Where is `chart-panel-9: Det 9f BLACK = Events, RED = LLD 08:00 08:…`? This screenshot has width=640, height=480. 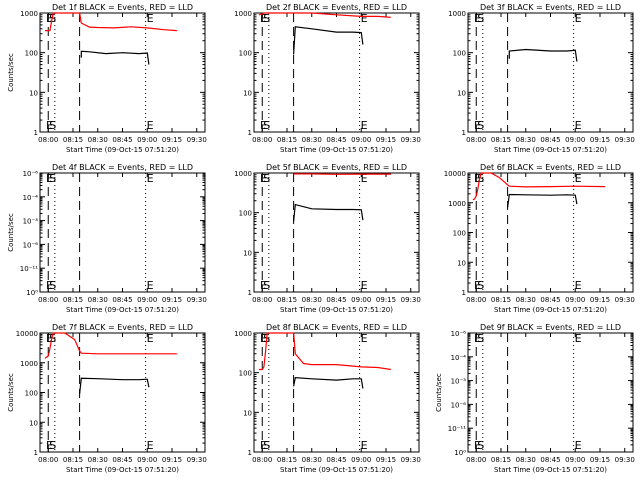 chart-panel-9: Det 9f BLACK = Events, RED = LLD 08:00 08:… is located at coordinates (535, 398).